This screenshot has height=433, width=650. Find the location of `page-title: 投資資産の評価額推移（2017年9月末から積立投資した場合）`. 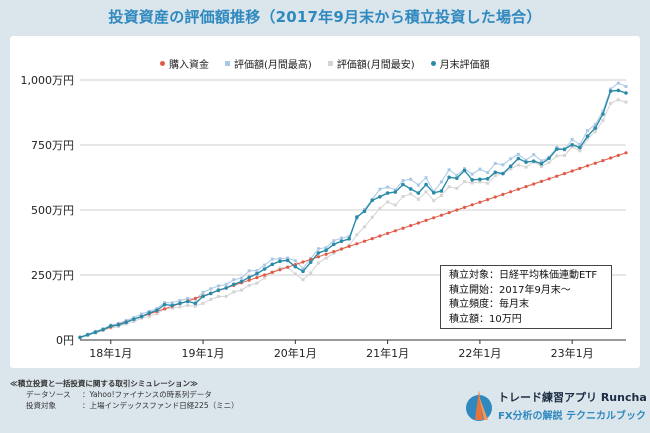

page-title: 投資資産の評価額推移（2017年9月末から積立投資した場合） is located at coordinates (325, 17).